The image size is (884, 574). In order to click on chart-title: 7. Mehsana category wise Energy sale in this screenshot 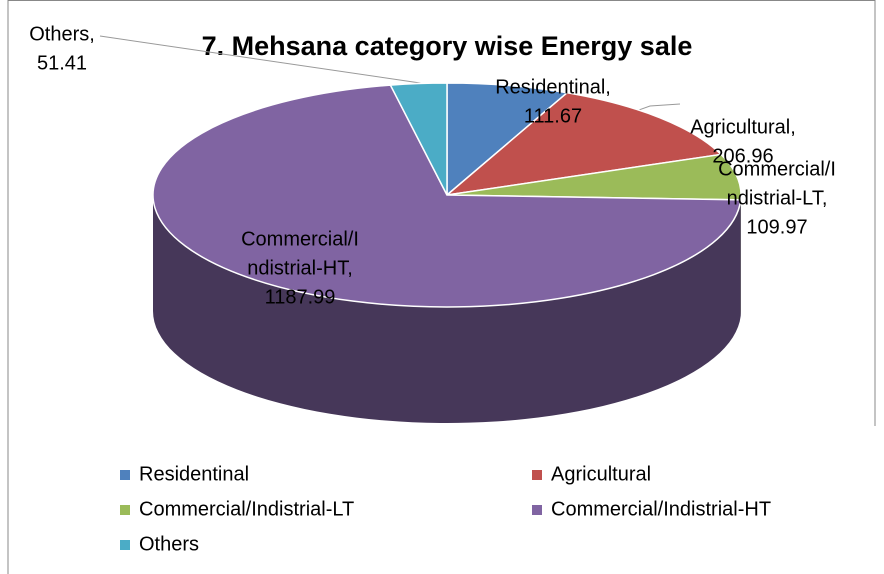, I will do `click(447, 46)`.